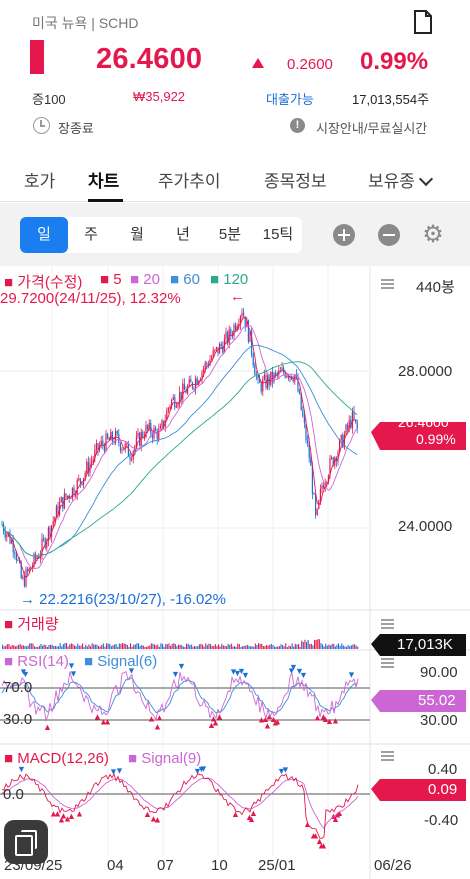 This screenshot has height=879, width=470. What do you see at coordinates (278, 234) in the screenshot?
I see `period-15tick: 15틱` at bounding box center [278, 234].